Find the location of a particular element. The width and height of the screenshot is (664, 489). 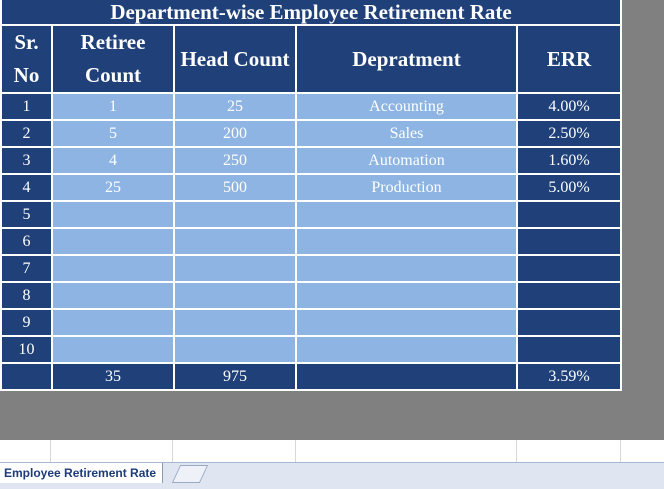

sr-cell: 2 is located at coordinates (26, 133).